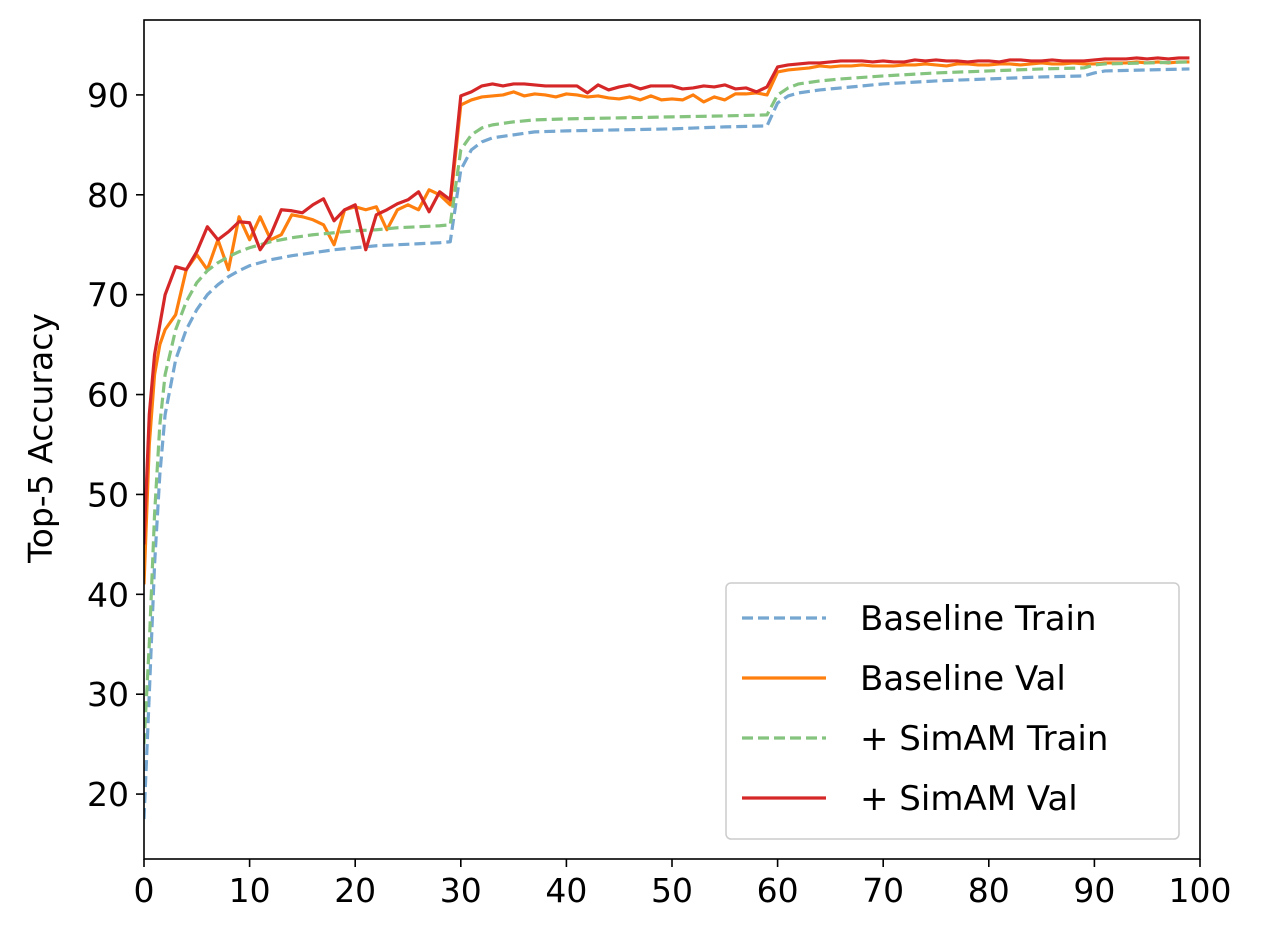  What do you see at coordinates (40, 438) in the screenshot?
I see `y-axis-title: Top-5 Accuracy` at bounding box center [40, 438].